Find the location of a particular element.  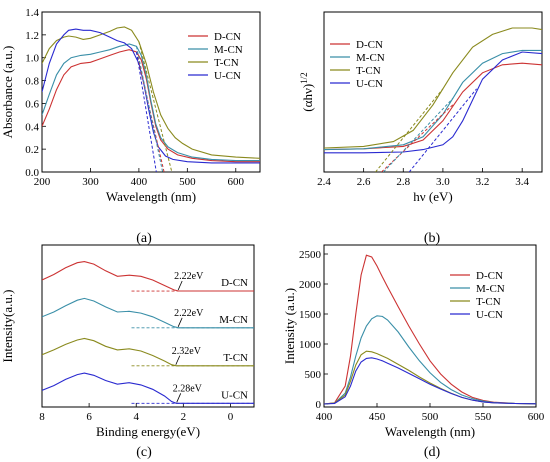

x-tick-label-b-1: 2.6 is located at coordinates (364, 182).